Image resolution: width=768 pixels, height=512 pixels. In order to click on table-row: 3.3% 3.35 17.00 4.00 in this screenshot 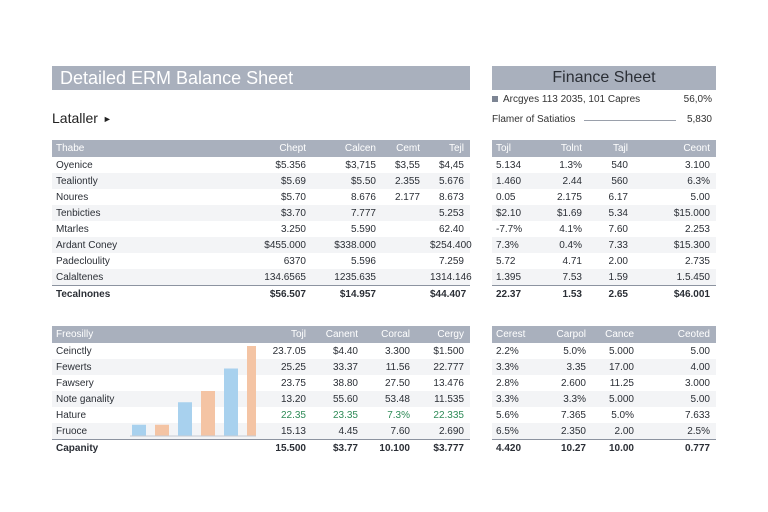, I will do `click(604, 367)`.